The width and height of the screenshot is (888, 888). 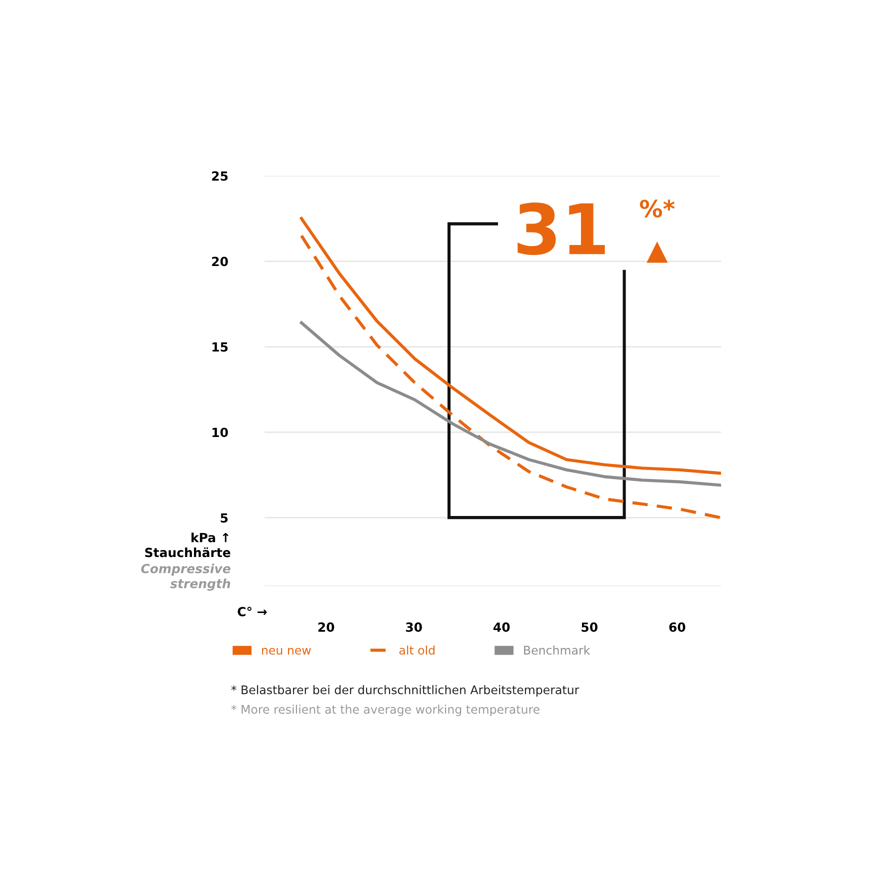 I want to click on y-tick-label: 15, so click(x=220, y=347).